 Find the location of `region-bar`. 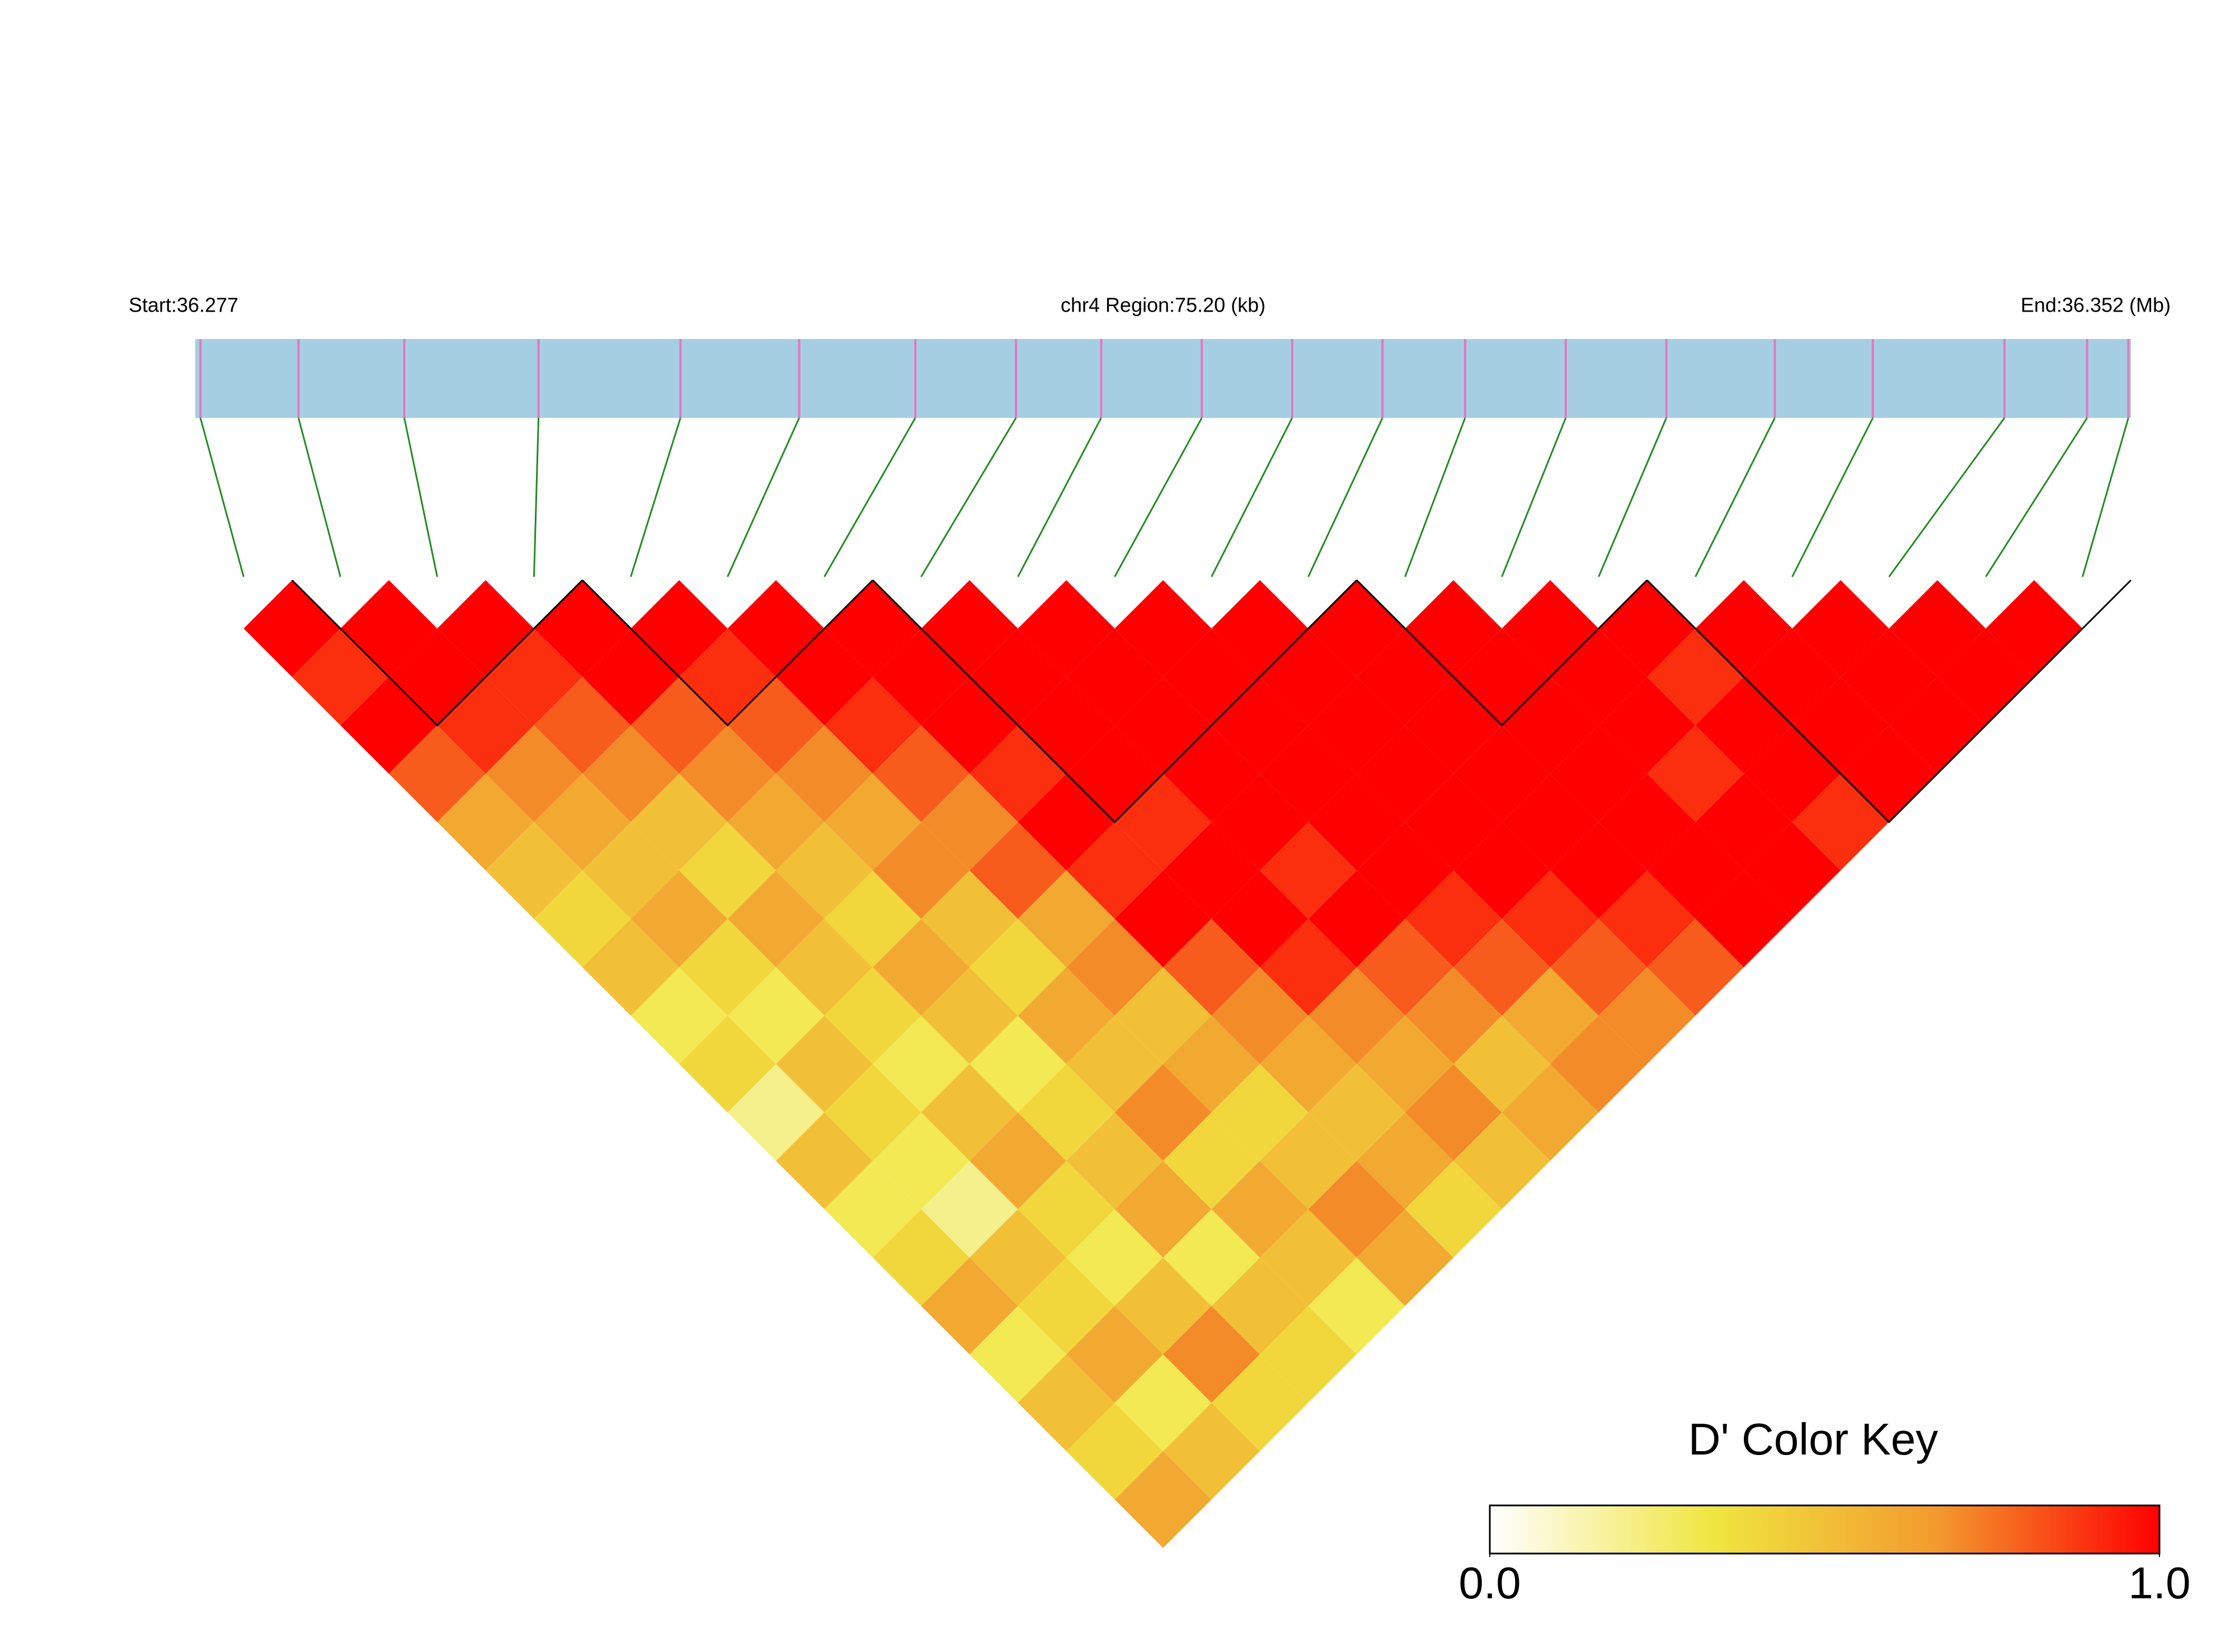

region-bar is located at coordinates (1163, 379).